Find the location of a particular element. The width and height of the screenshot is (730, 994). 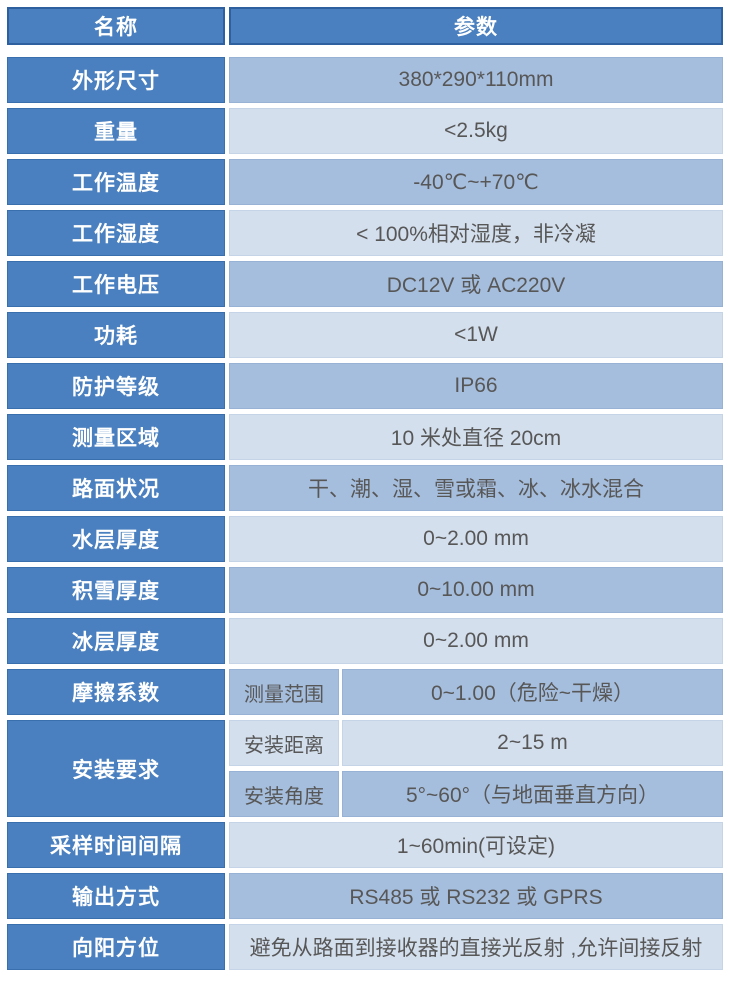

table-row-installation: 安装要求 安装距离 2~15 m 安装角度 5°~60°（与地面垂直方向） is located at coordinates (365, 768).